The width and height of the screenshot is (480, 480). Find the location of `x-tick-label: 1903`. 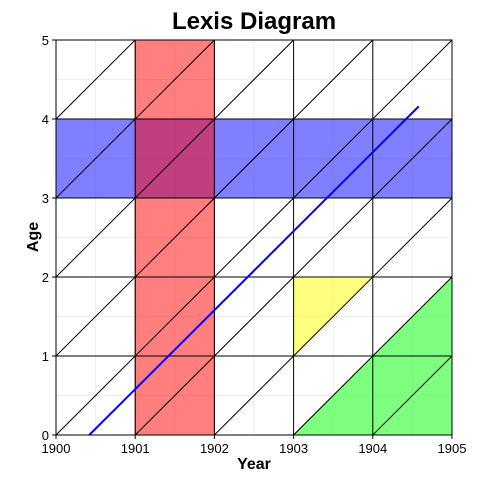

x-tick-label: 1903 is located at coordinates (293, 448).